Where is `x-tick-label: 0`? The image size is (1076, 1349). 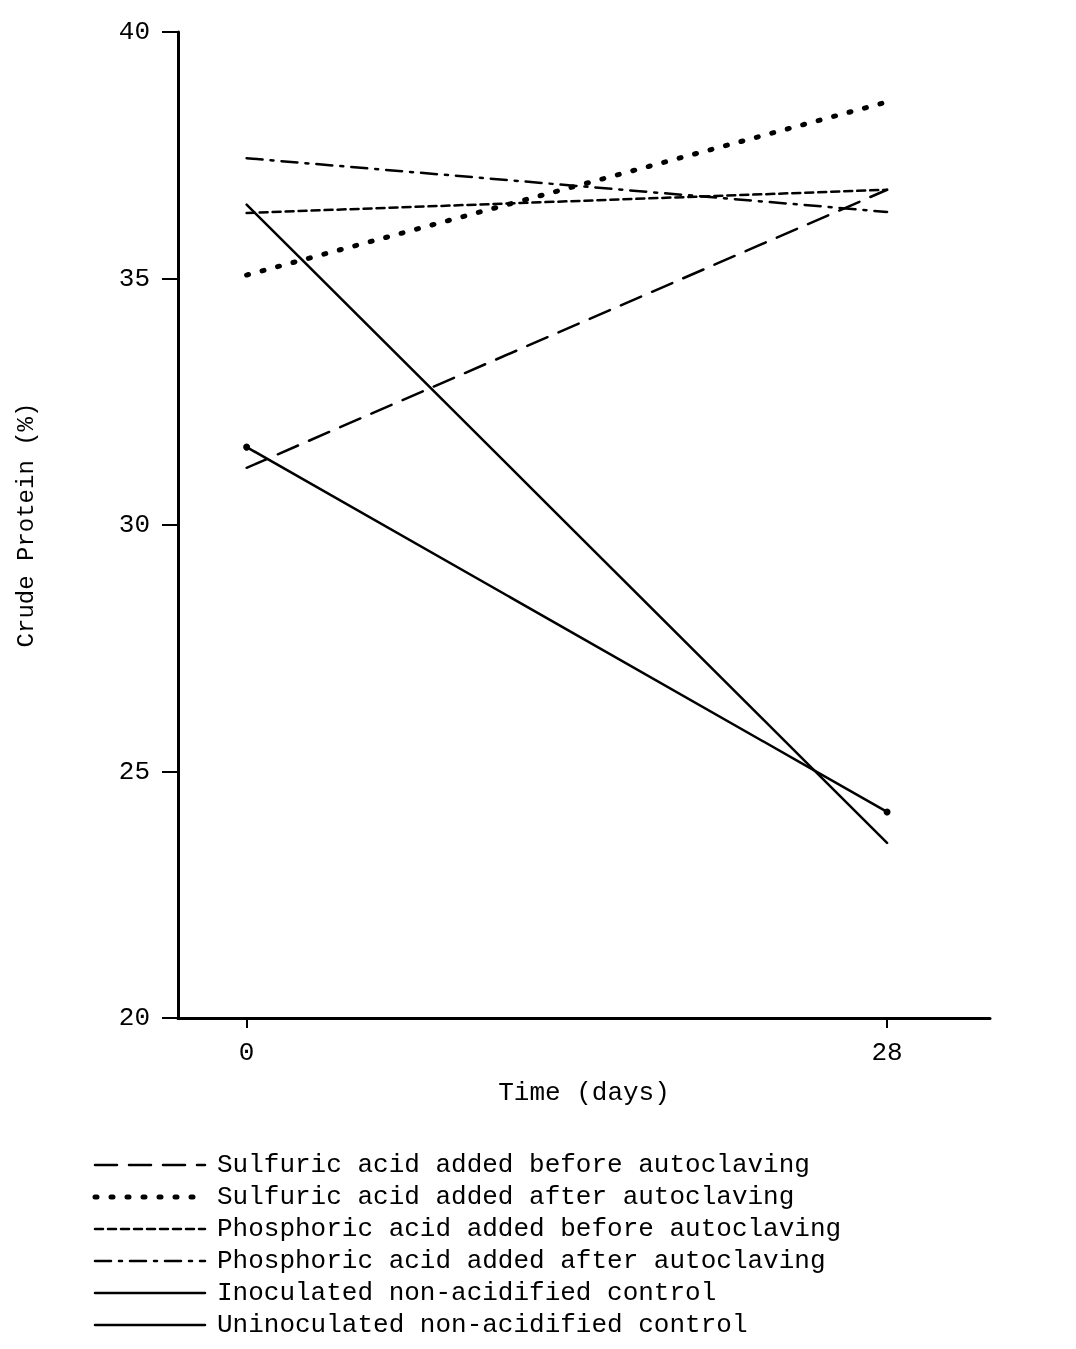 x-tick-label: 0 is located at coordinates (246, 1053).